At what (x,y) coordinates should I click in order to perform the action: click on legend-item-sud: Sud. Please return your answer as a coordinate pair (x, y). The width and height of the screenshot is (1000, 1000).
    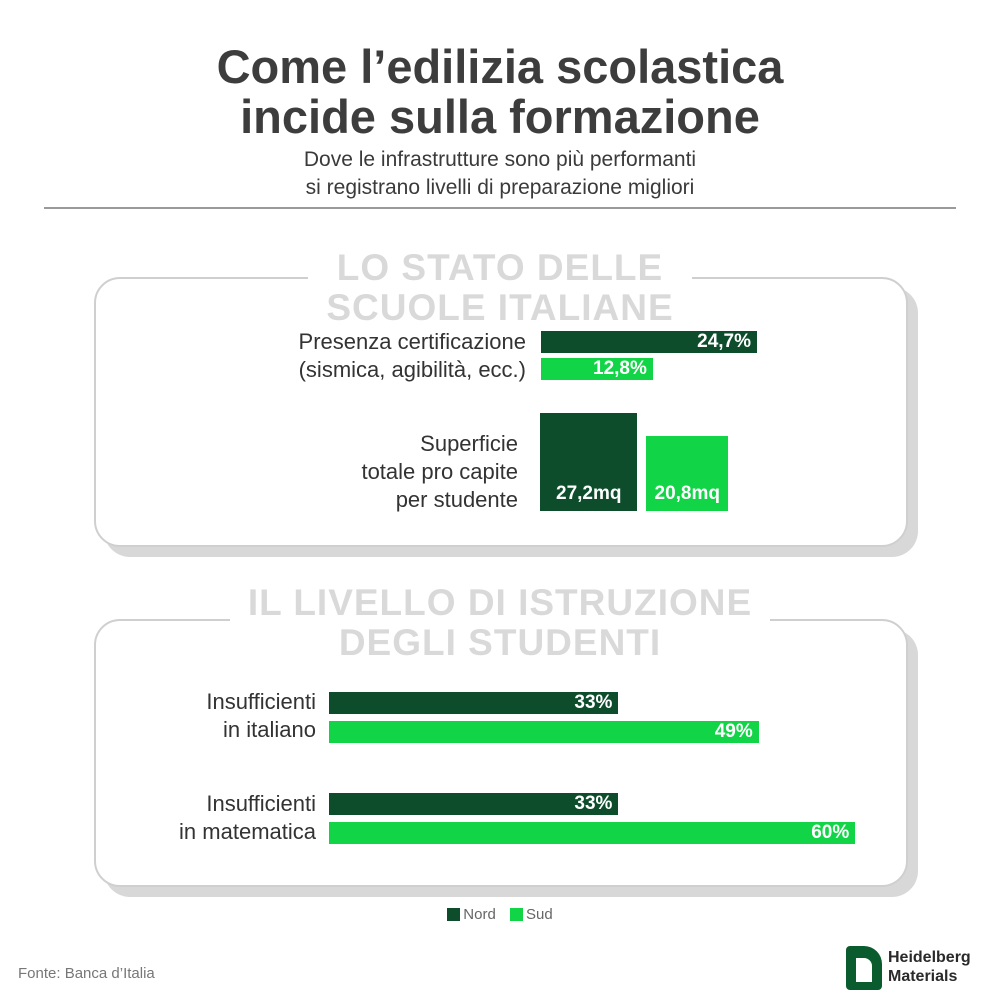
    Looking at the image, I should click on (531, 914).